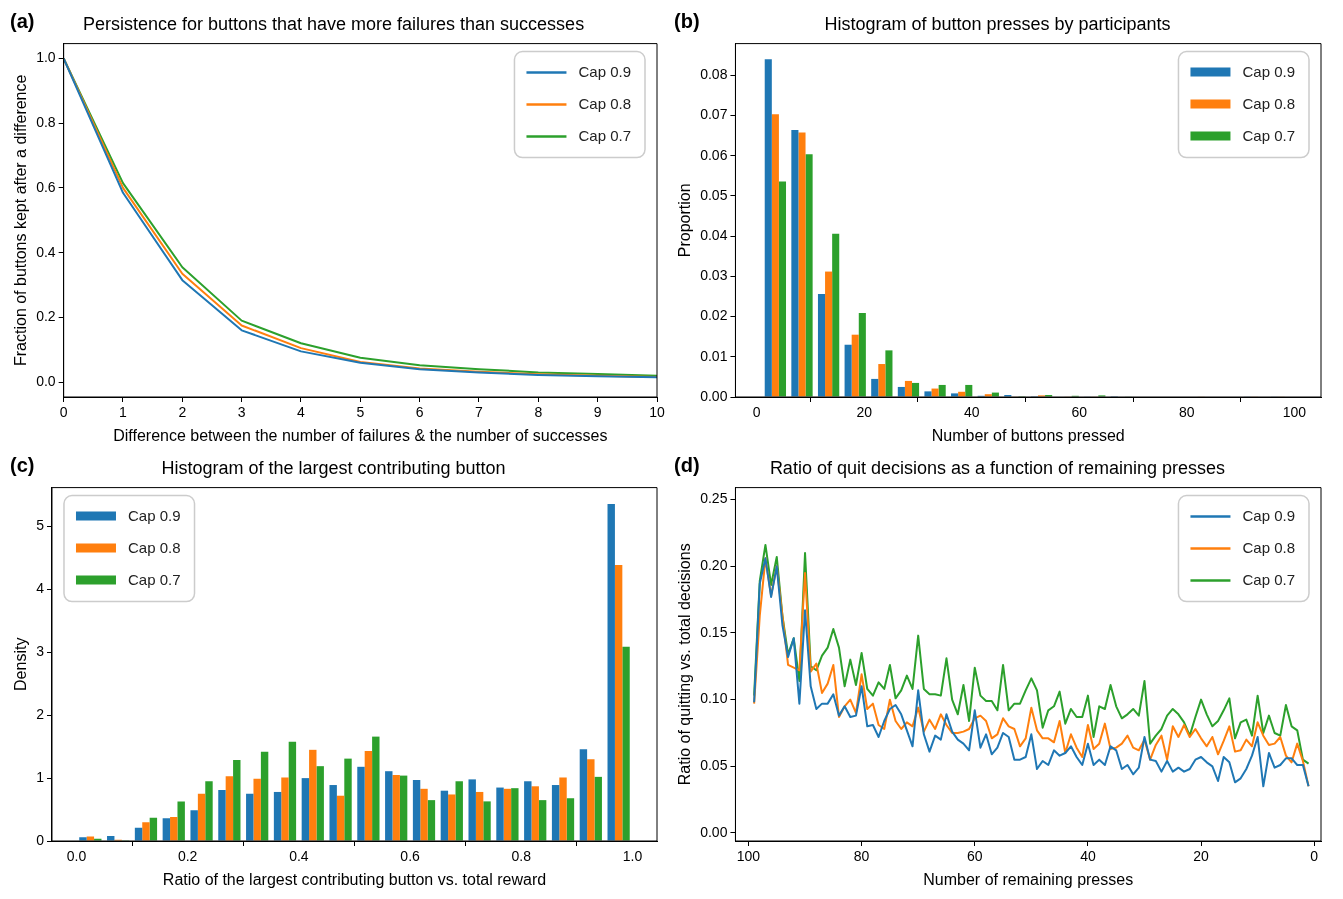 Image resolution: width=1343 pixels, height=899 pixels. Describe the element at coordinates (241, 412) in the screenshot. I see `x-tick-label: 3` at that location.